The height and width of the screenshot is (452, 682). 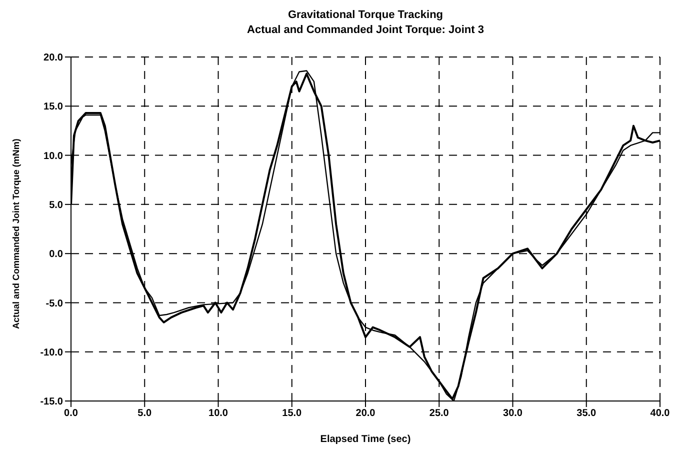 What do you see at coordinates (439, 414) in the screenshot?
I see `x-tick-label: 25.0` at bounding box center [439, 414].